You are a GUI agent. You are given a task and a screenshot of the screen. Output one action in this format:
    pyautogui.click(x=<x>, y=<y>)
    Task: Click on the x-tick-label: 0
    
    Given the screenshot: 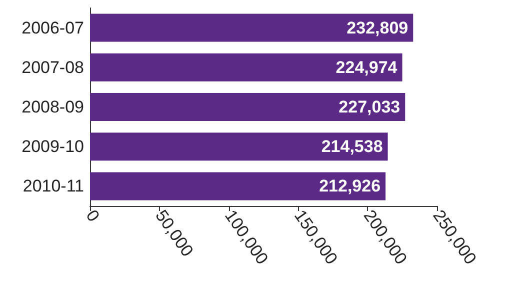 What is the action you would take?
    pyautogui.click(x=93, y=216)
    